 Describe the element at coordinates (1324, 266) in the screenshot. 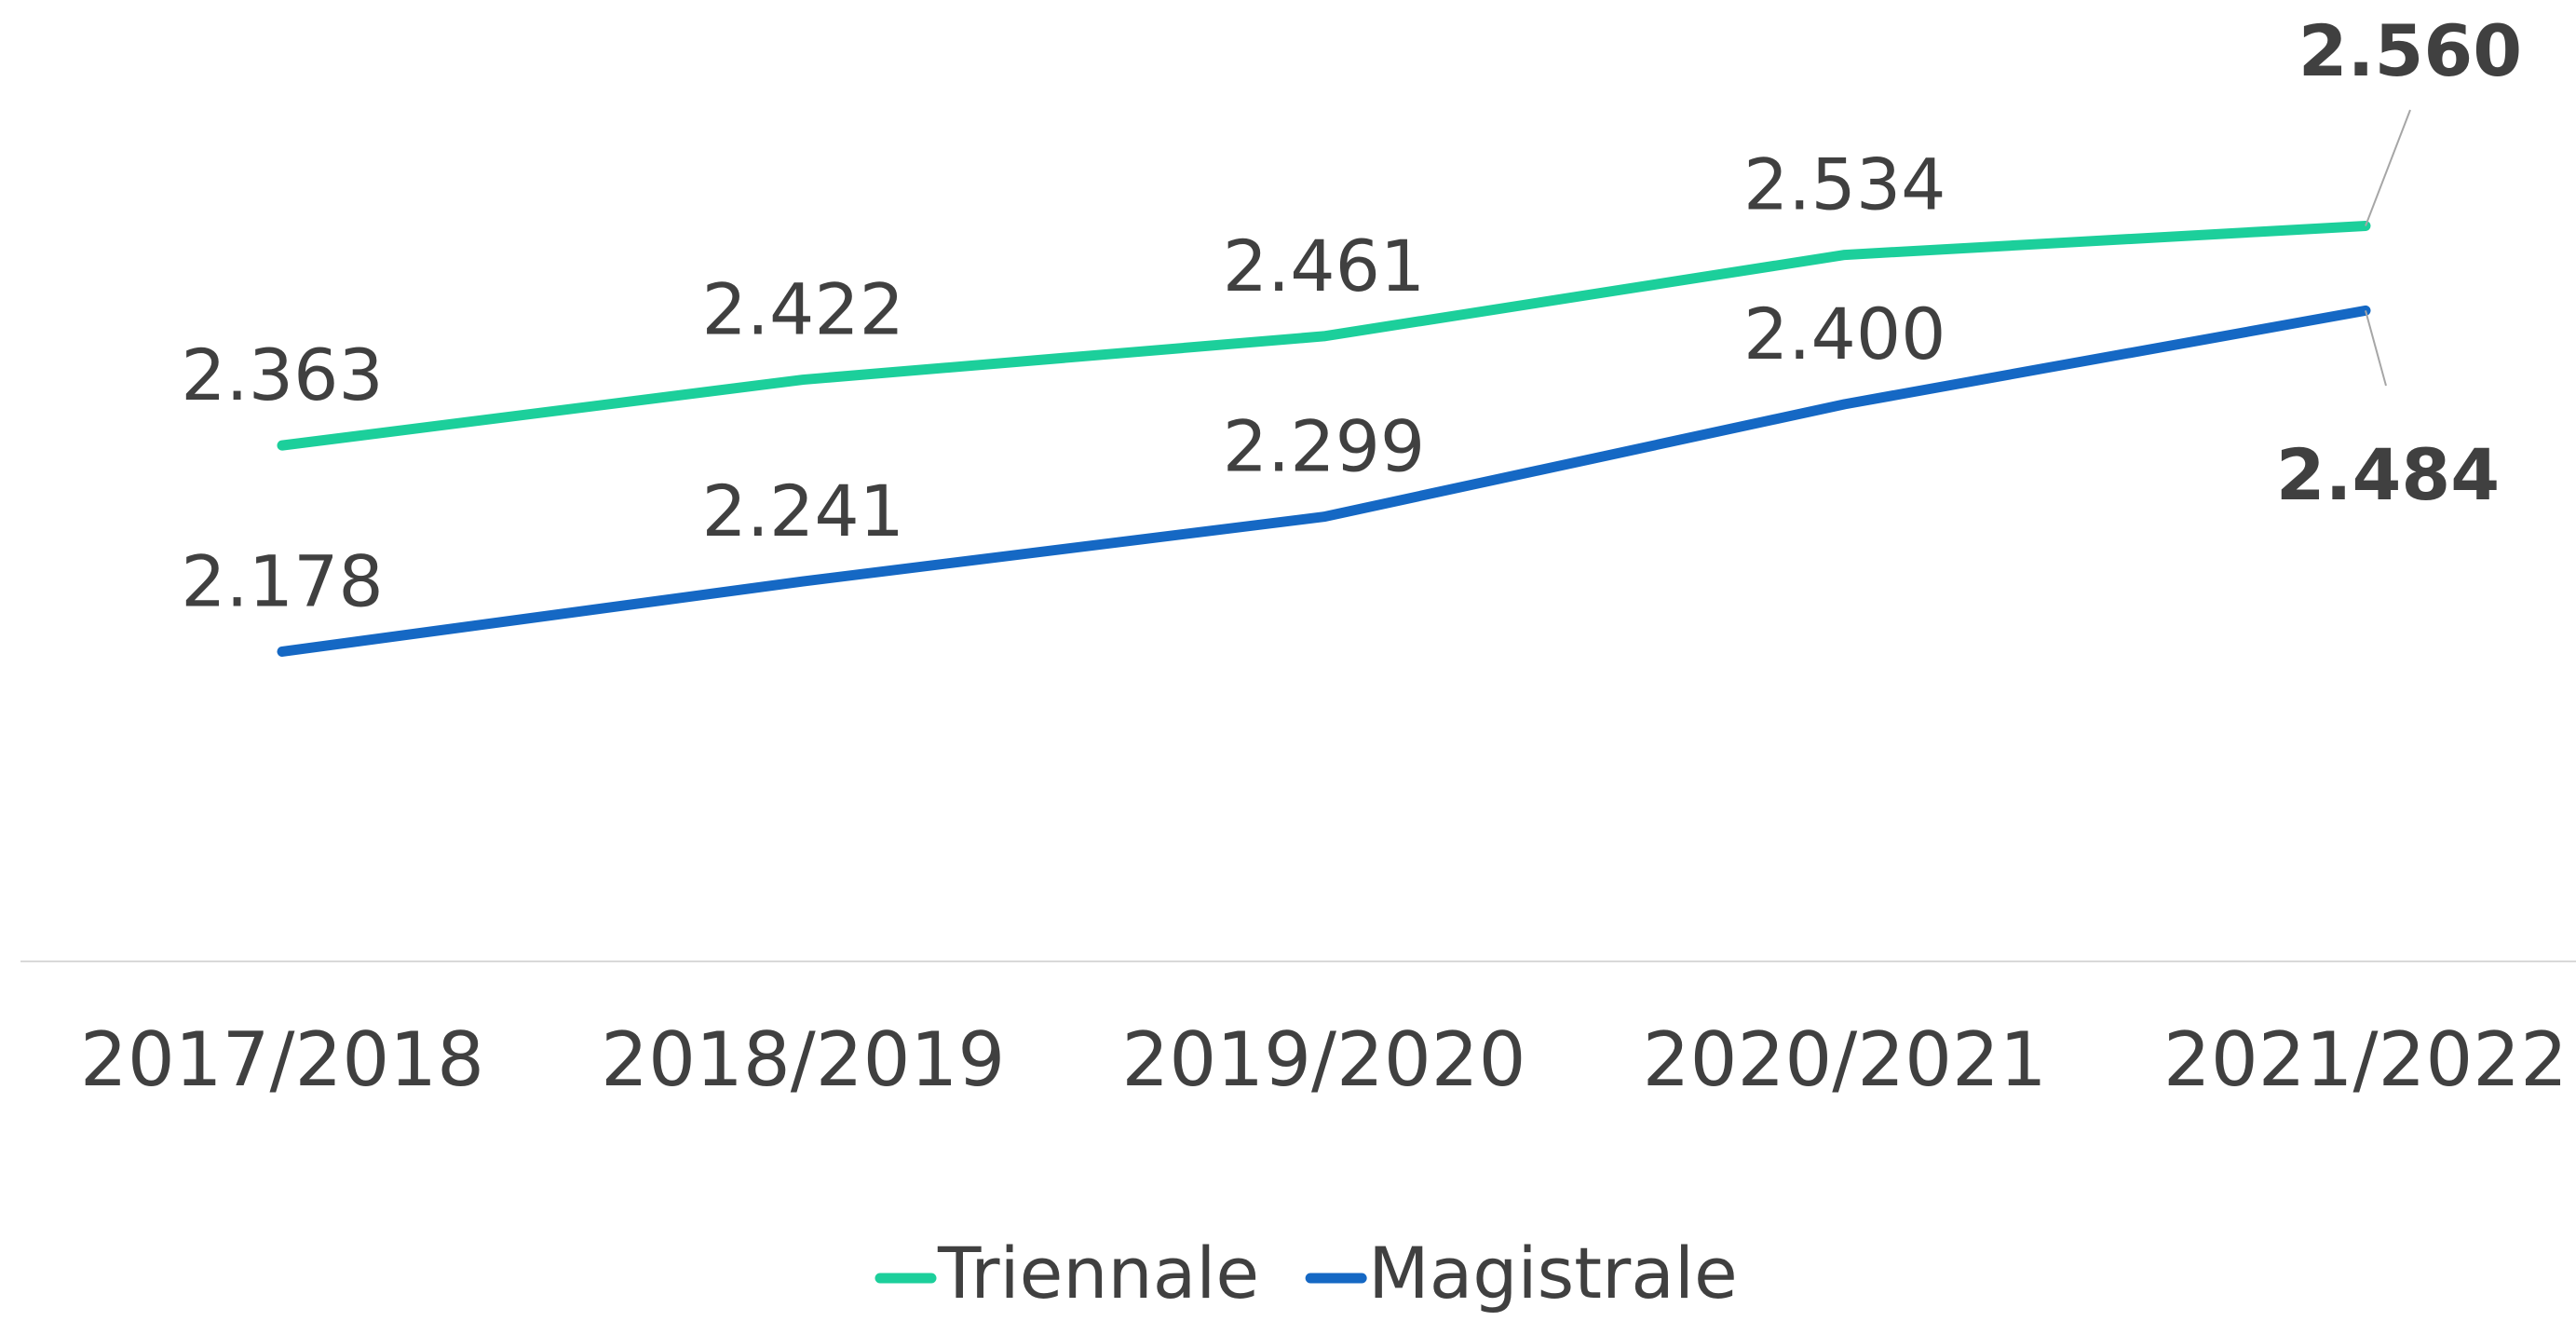

I see `data-label: 2.461` at that location.